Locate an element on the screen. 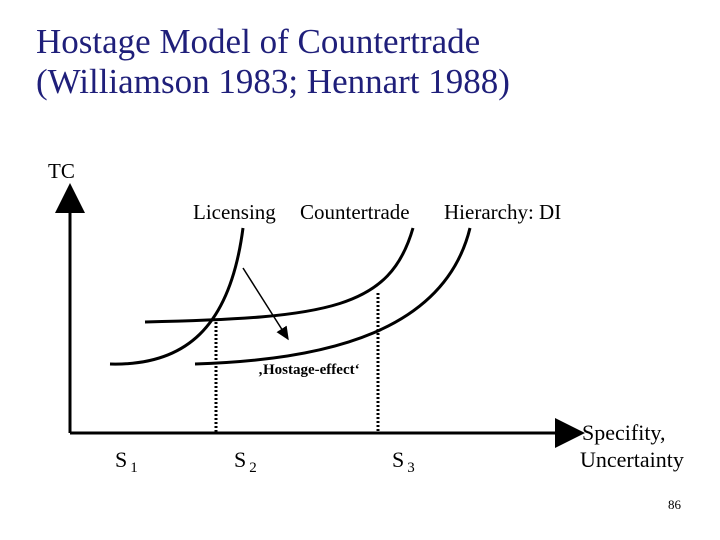  s1-letter: S is located at coordinates (121, 459).